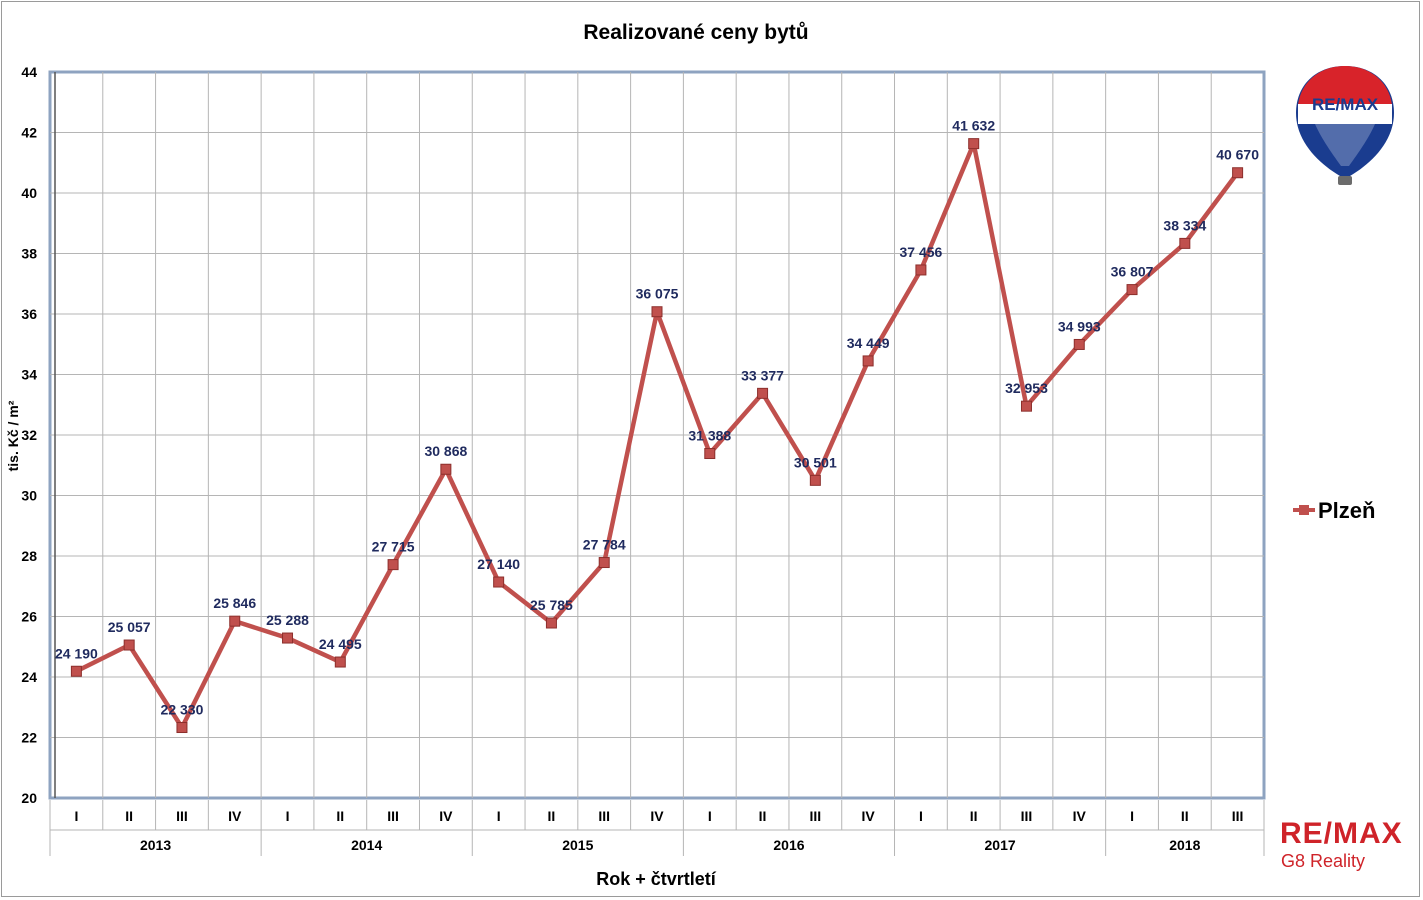 The width and height of the screenshot is (1423, 900). What do you see at coordinates (234, 603) in the screenshot?
I see `data-label: 25 846` at bounding box center [234, 603].